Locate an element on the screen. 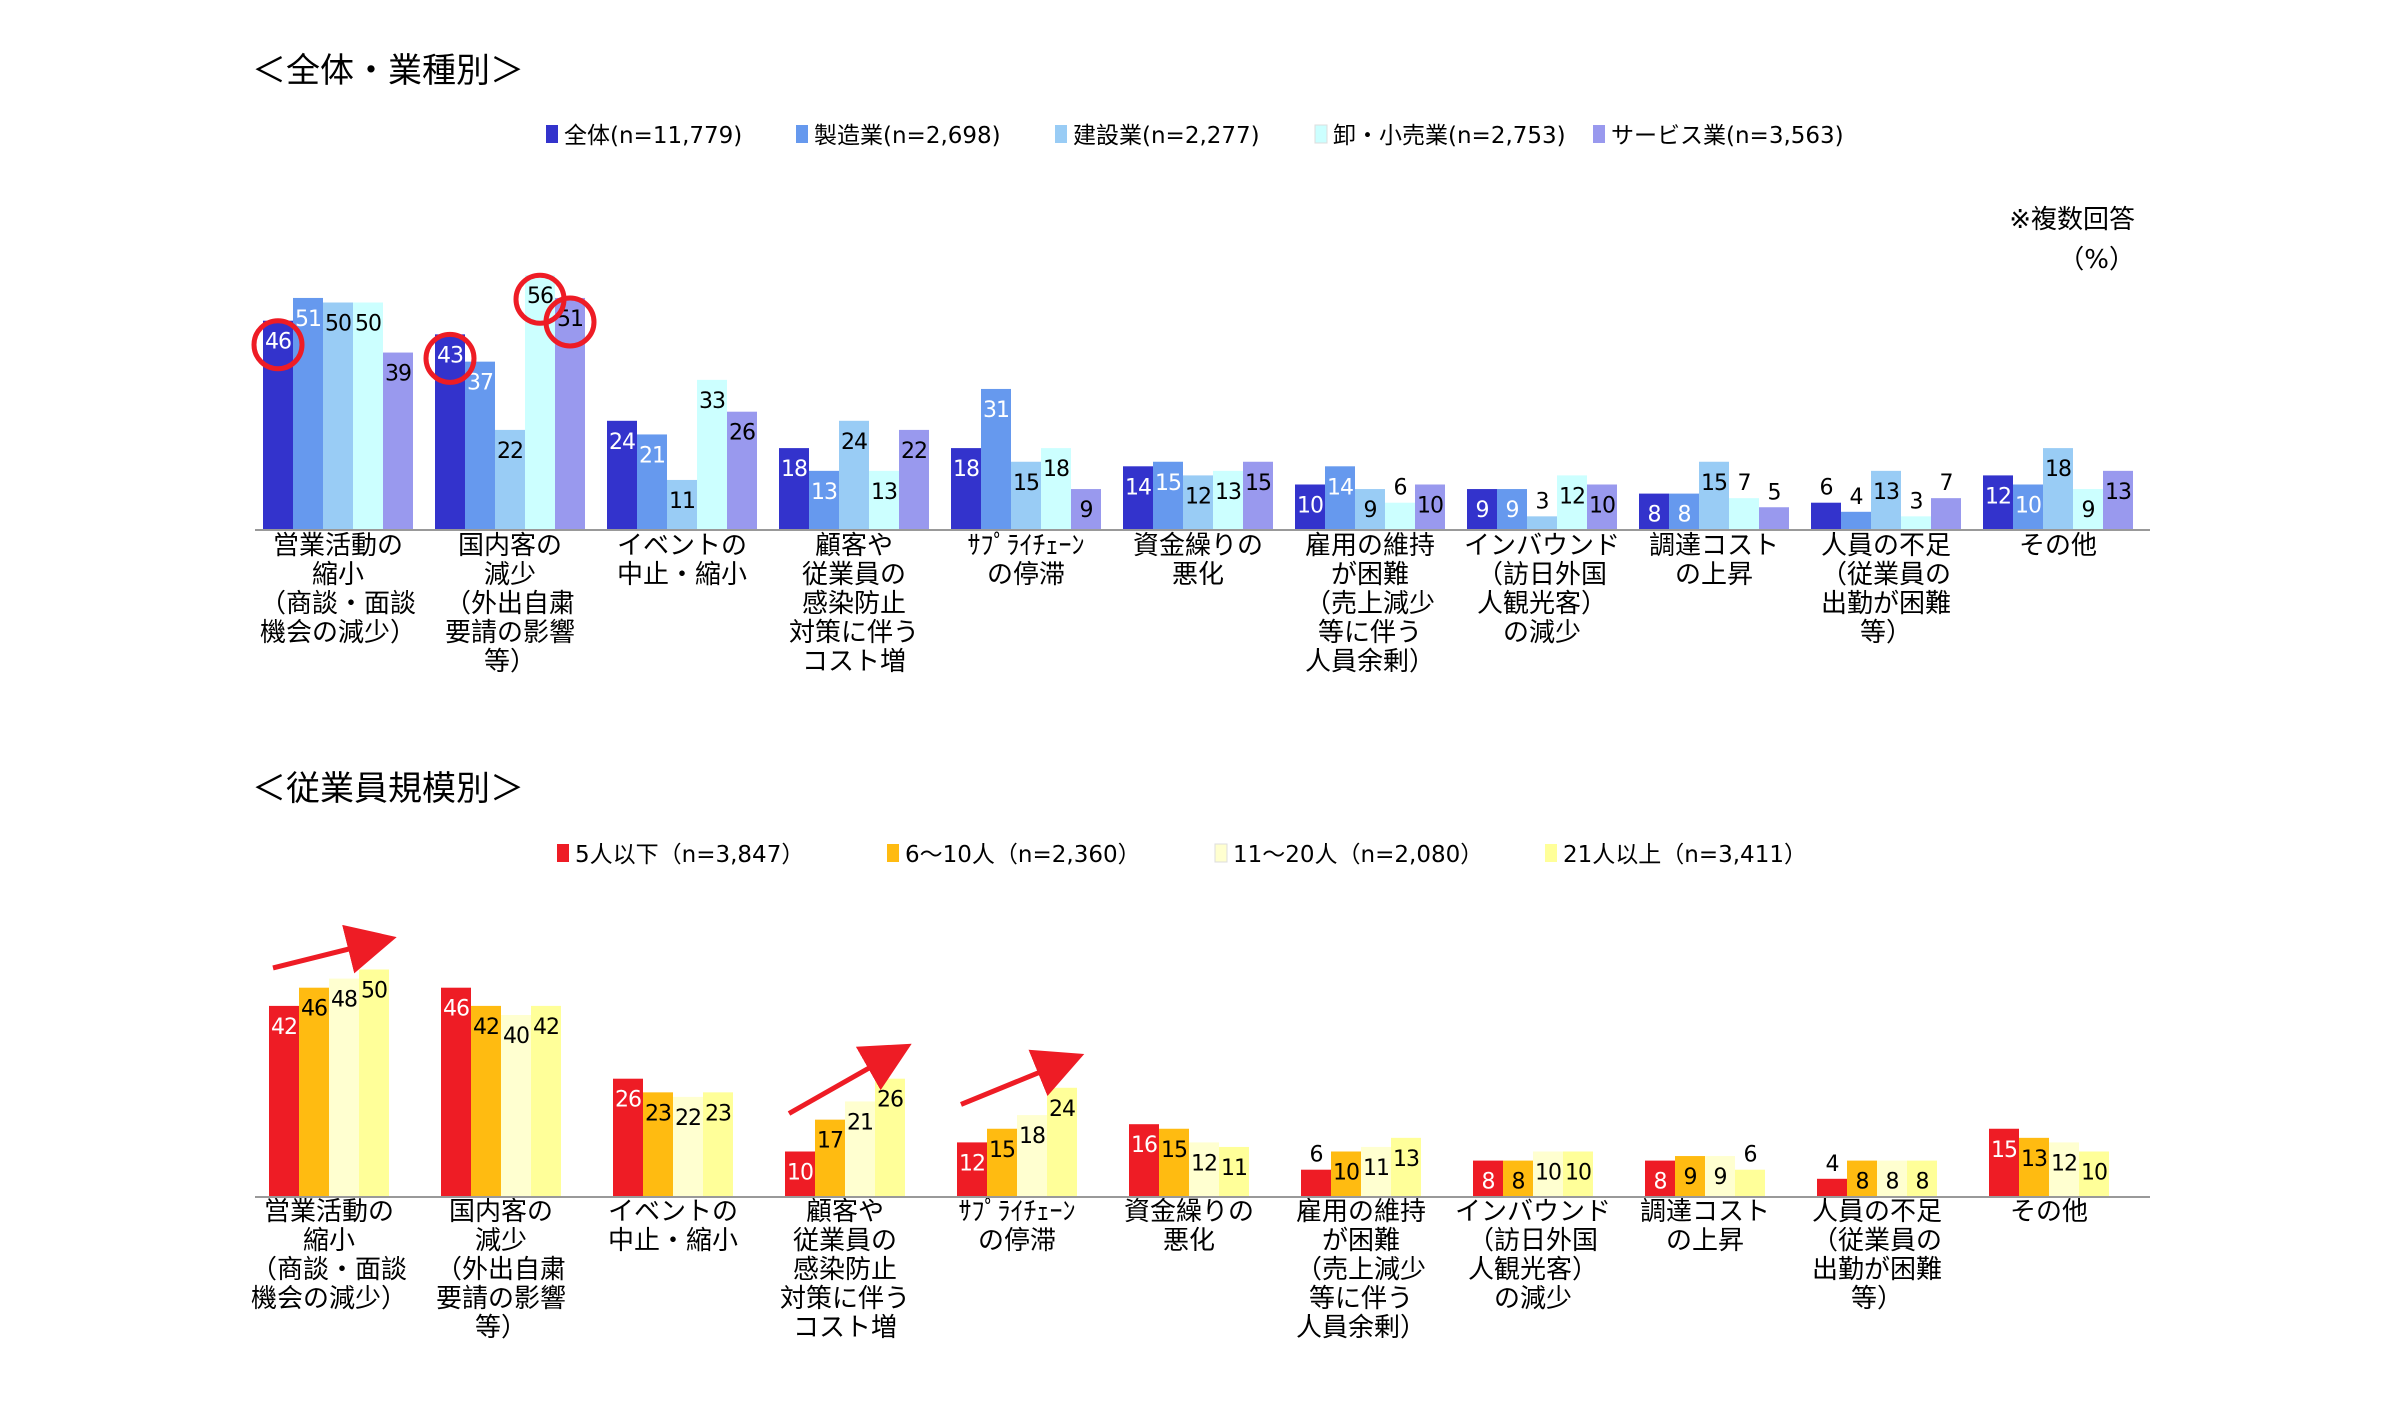 This screenshot has height=1404, width=2392. data-label: 39 is located at coordinates (398, 374).